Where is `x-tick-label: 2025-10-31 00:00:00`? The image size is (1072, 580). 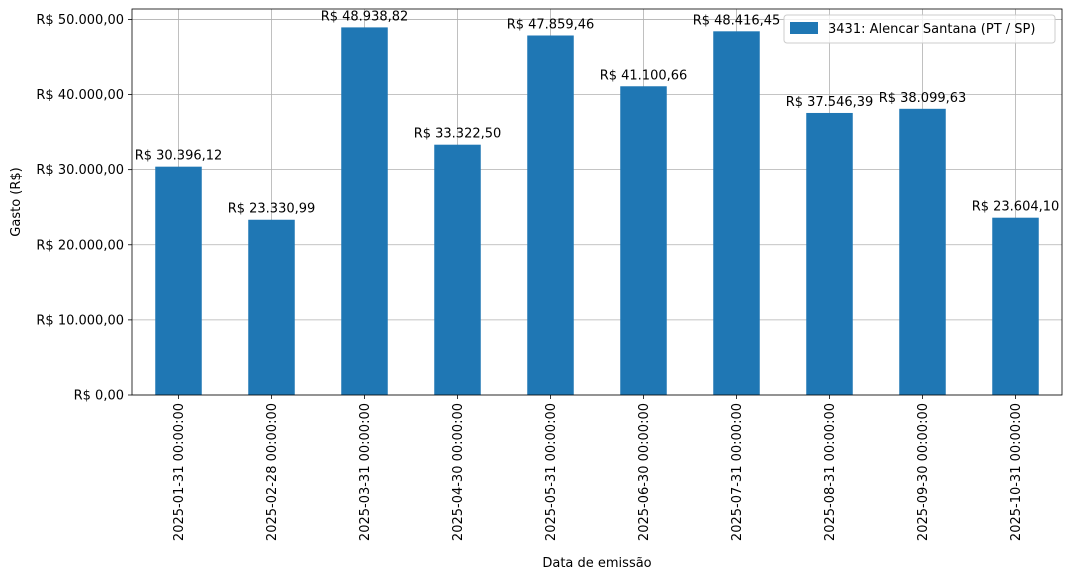 x-tick-label: 2025-10-31 00:00:00 is located at coordinates (1016, 472).